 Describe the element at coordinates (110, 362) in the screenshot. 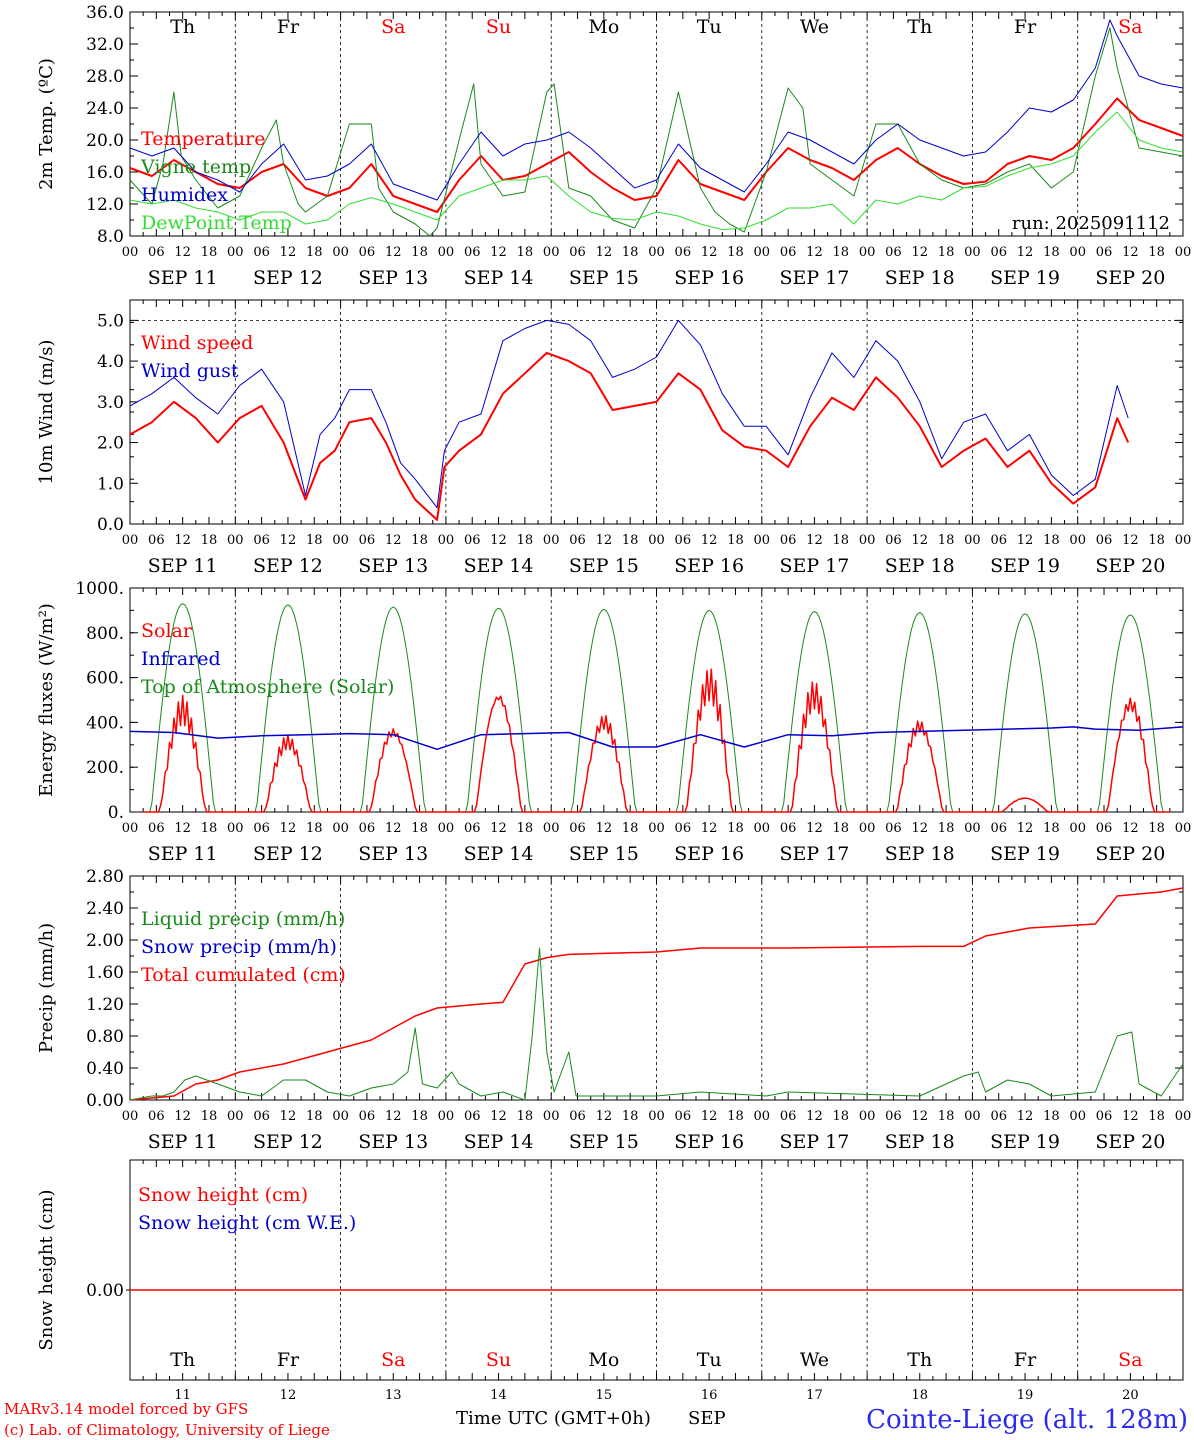

I see `y-tick-label: 4.0` at that location.